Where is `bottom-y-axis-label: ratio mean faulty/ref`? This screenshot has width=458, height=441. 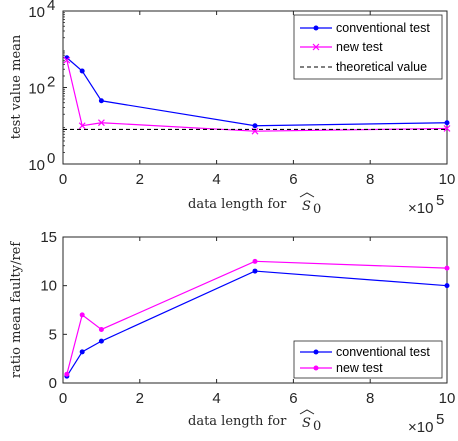 bottom-y-axis-label: ratio mean faulty/ref is located at coordinates (16, 310).